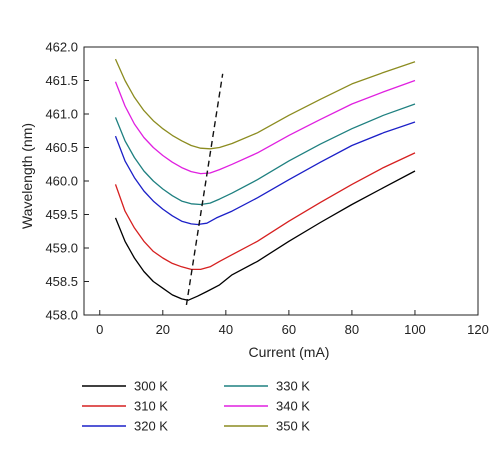 This screenshot has width=500, height=451. Describe the element at coordinates (293, 406) in the screenshot. I see `legend-label-340-k: 340 K` at that location.